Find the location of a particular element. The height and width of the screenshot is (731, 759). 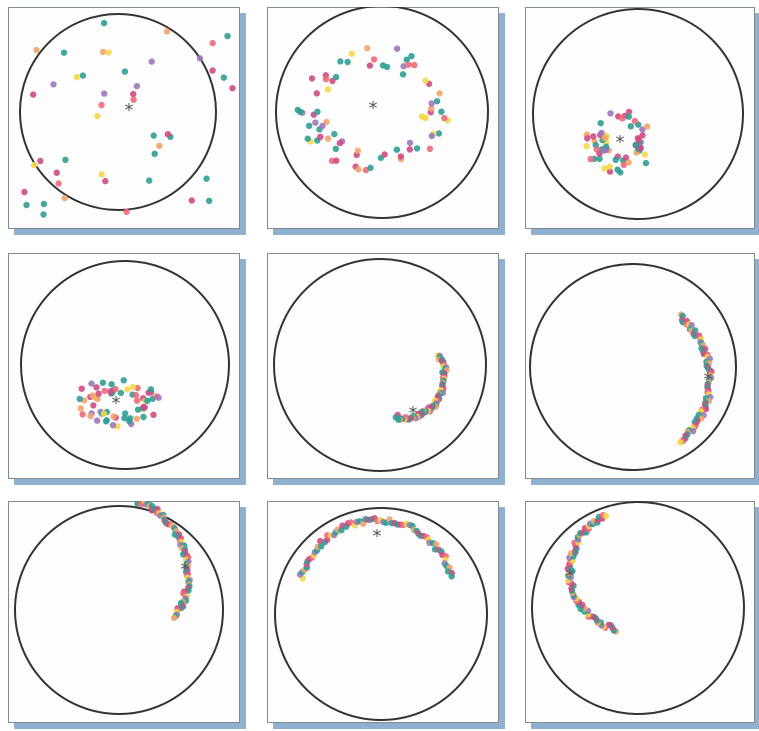

panel-8: * is located at coordinates (386, 615).